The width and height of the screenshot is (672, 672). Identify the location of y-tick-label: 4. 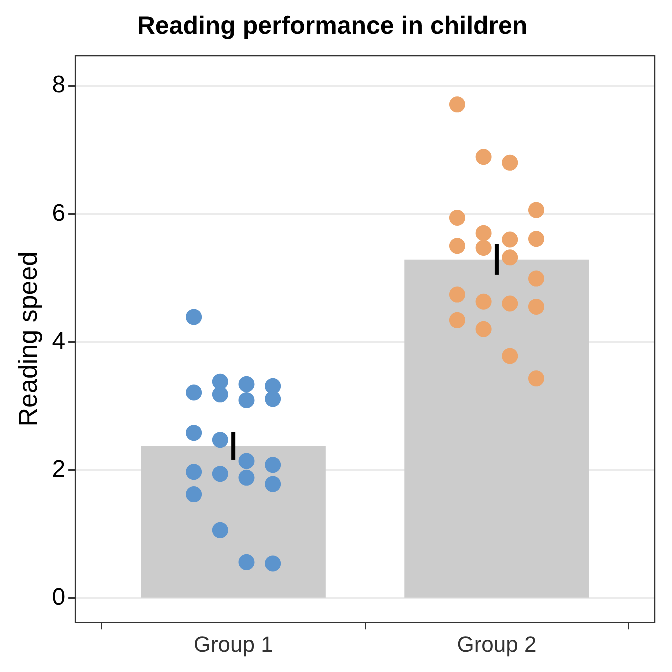
(59, 341).